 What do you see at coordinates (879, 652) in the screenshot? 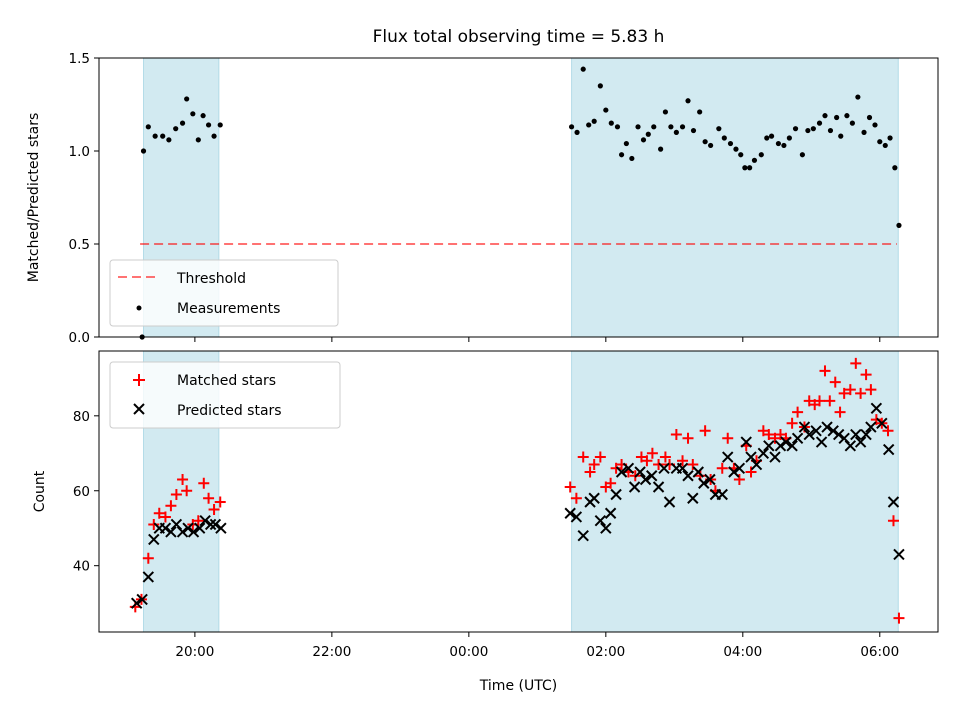
I see `x-tick-label: 06:00` at bounding box center [879, 652].